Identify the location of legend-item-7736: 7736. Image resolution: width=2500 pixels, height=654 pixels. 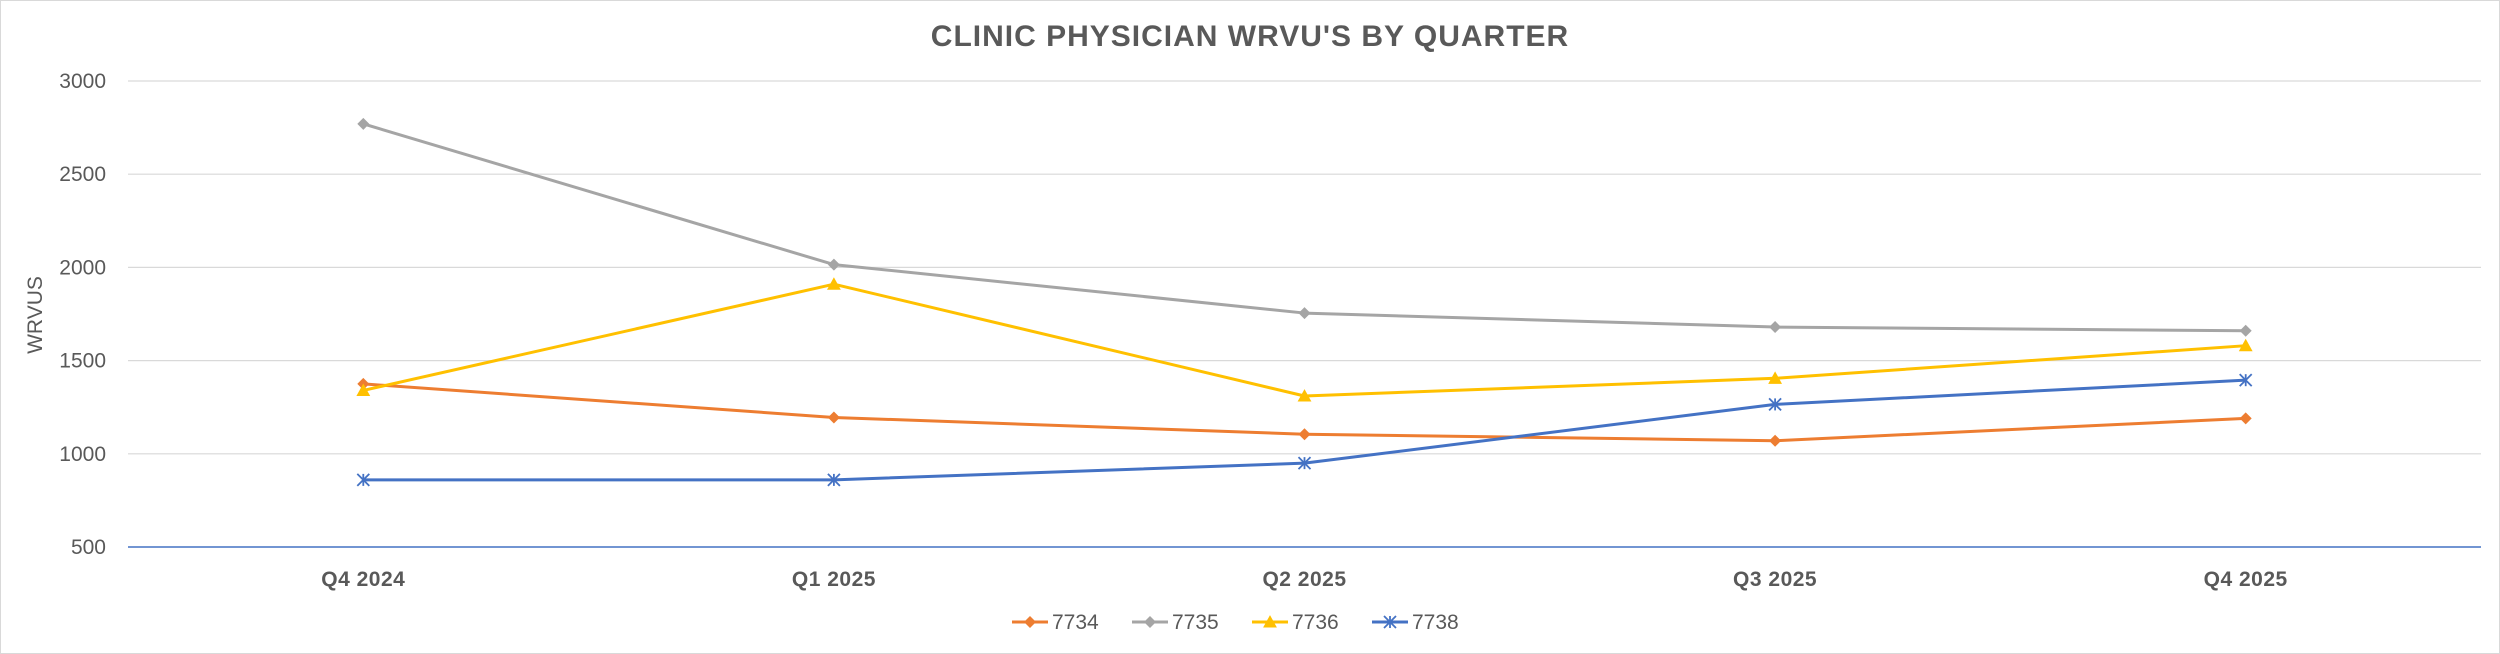
(1295, 622).